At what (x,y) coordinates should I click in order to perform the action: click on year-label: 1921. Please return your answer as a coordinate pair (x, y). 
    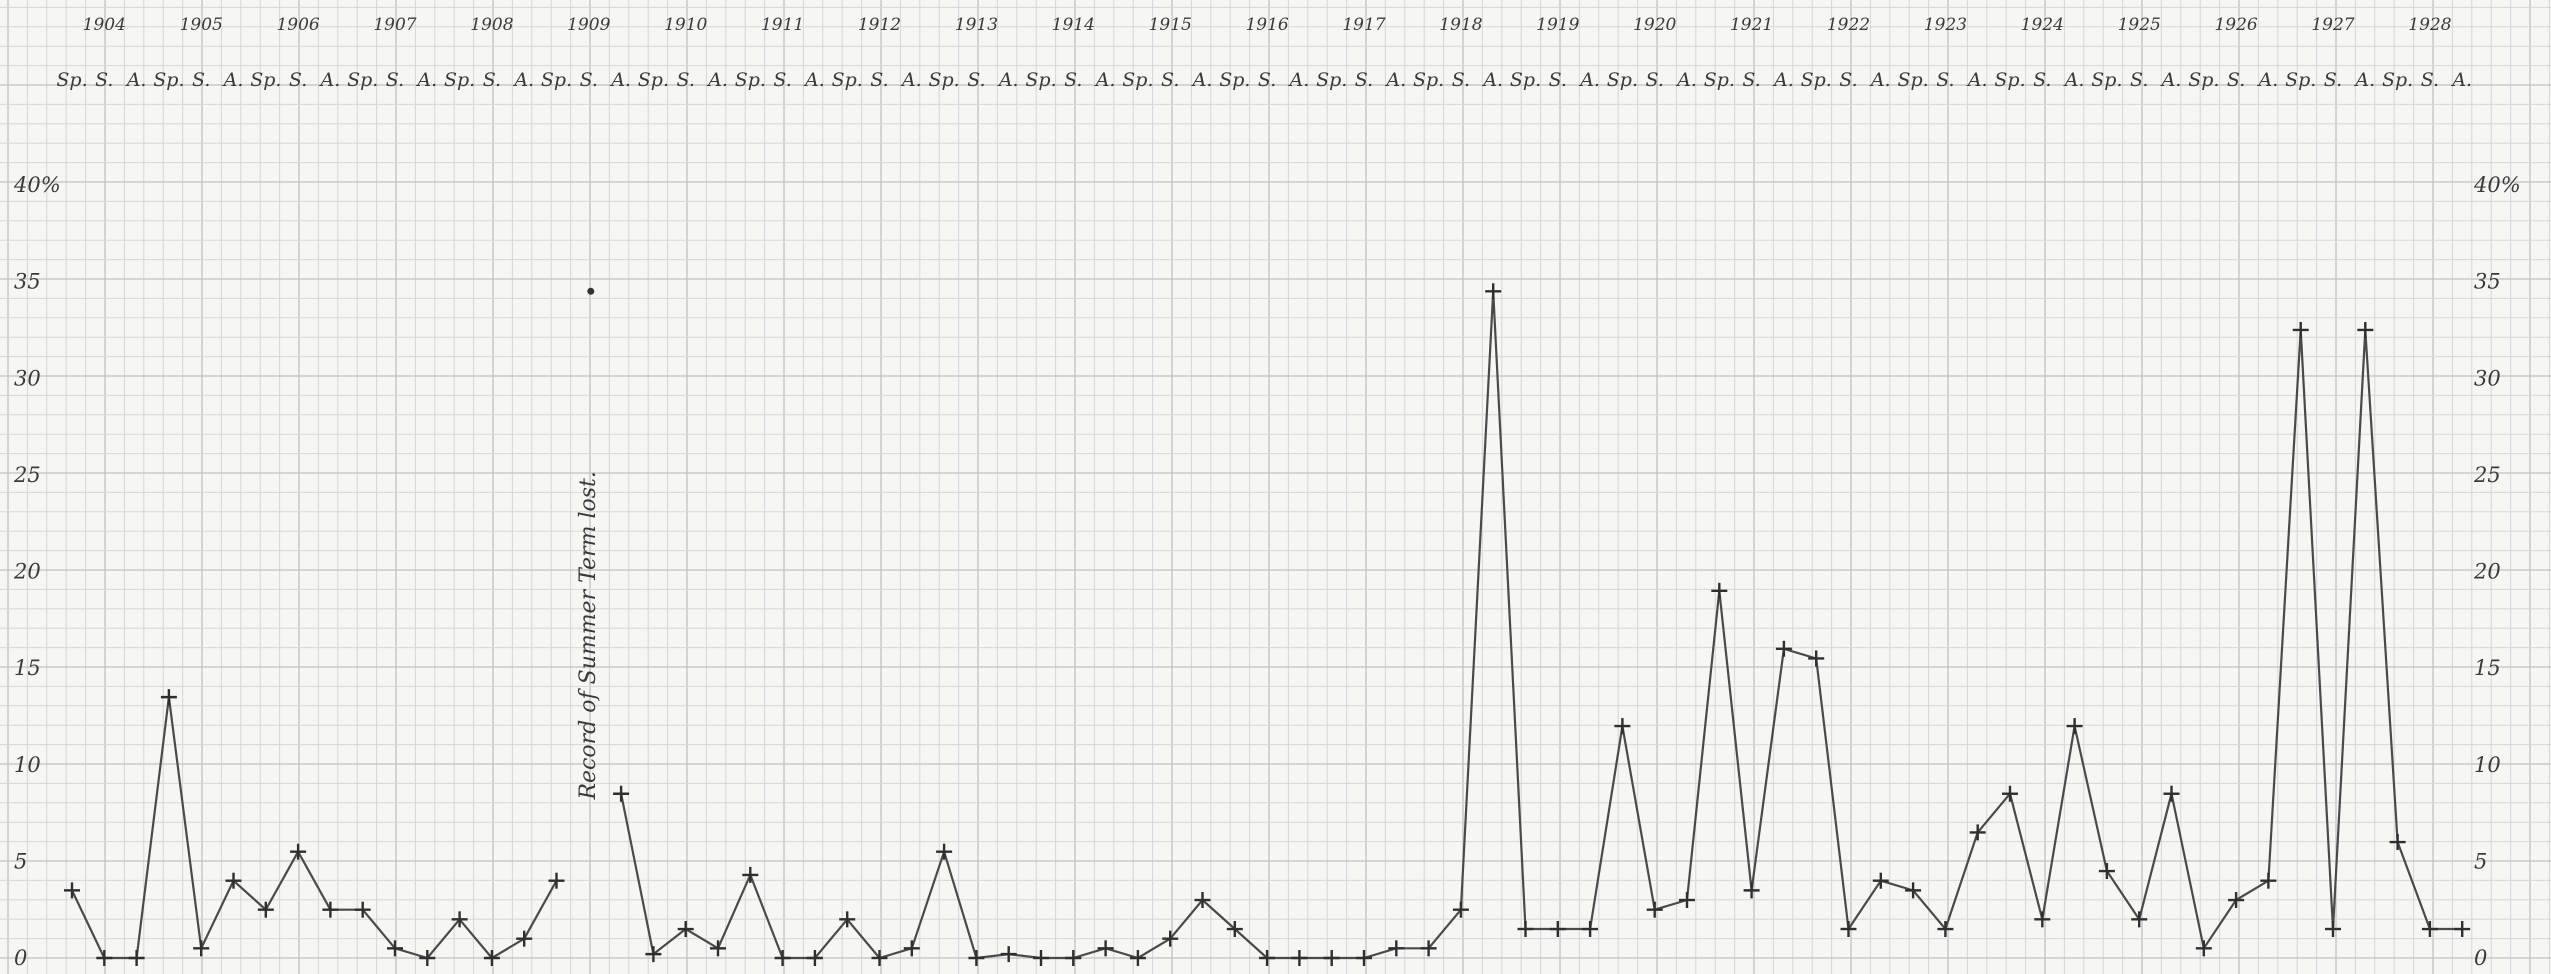
    Looking at the image, I should click on (1751, 25).